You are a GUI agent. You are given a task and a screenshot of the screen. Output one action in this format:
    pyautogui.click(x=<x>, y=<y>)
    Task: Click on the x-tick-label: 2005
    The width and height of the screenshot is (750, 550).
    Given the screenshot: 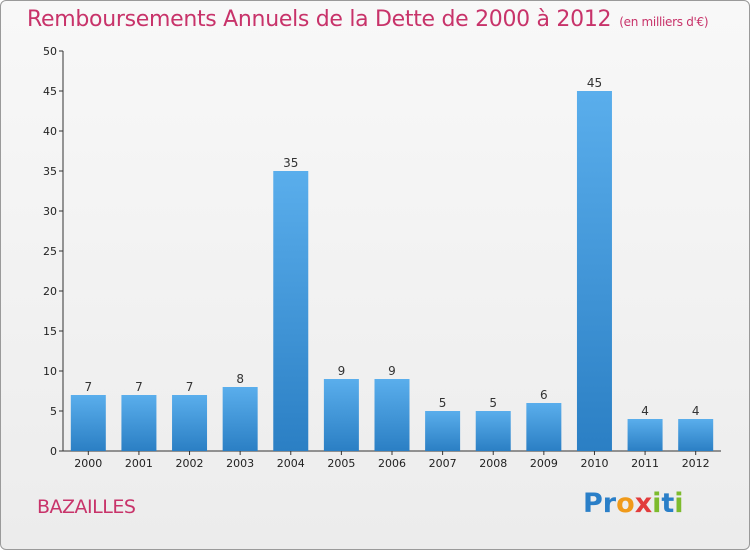 What is the action you would take?
    pyautogui.click(x=341, y=463)
    